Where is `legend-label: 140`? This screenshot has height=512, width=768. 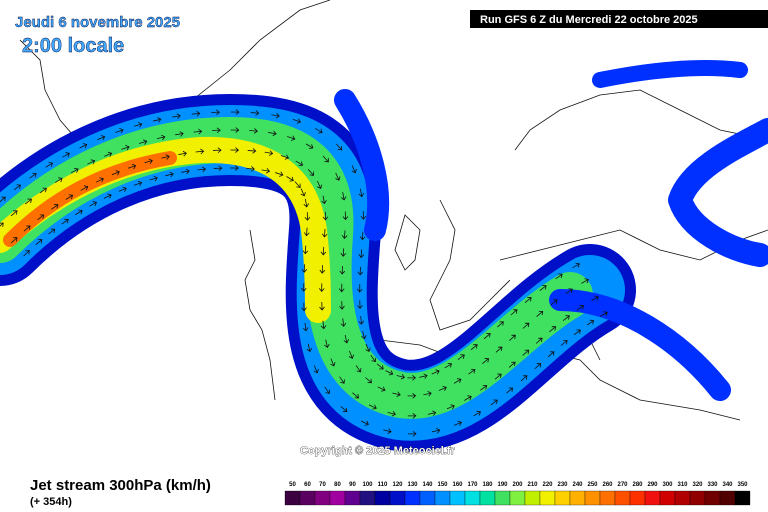 legend-label: 140 is located at coordinates (427, 485).